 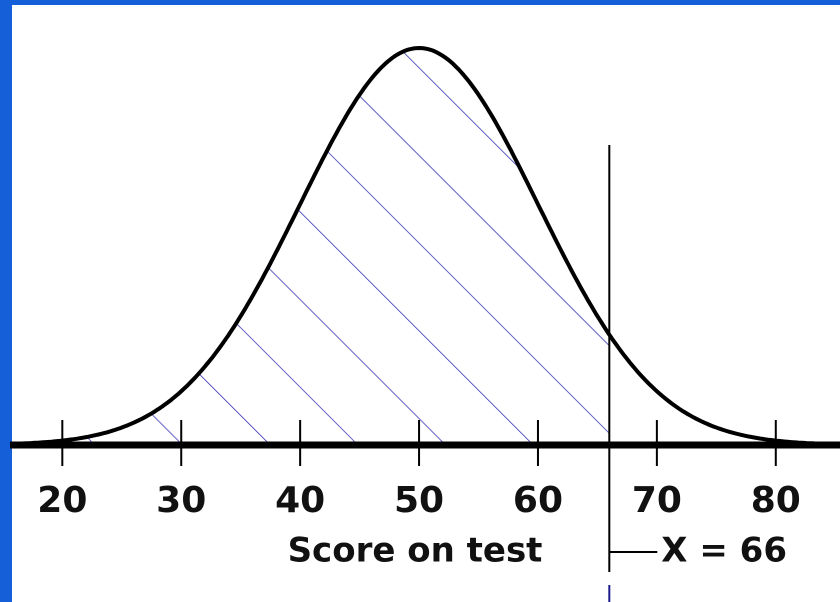 What do you see at coordinates (657, 500) in the screenshot?
I see `x-tick-label: 70` at bounding box center [657, 500].